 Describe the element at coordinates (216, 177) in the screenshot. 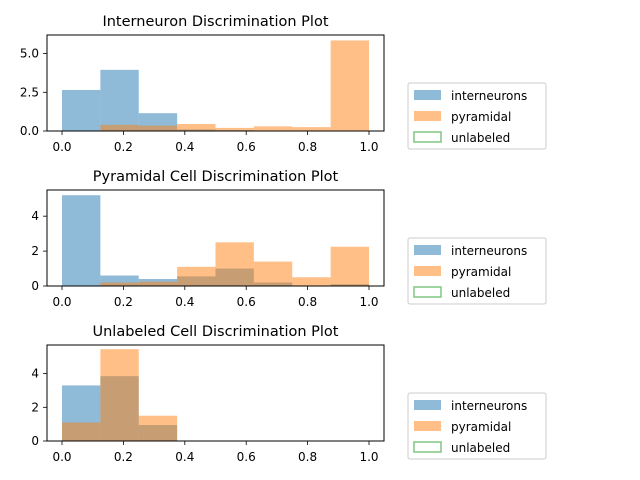

I see `chart-title: Pyramidal Cell Discrimination Plot` at that location.